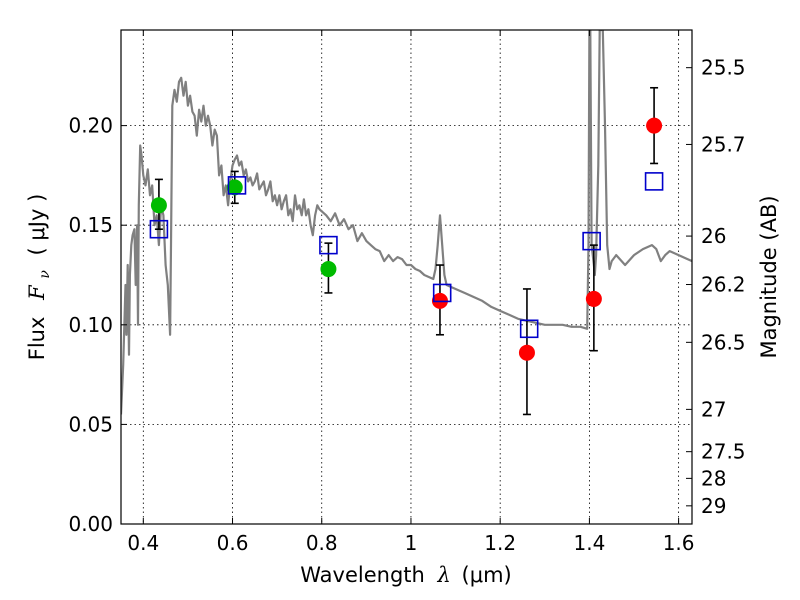 This screenshot has width=800, height=600. I want to click on y-axis-label-unit: ( μJy ), so click(37, 225).